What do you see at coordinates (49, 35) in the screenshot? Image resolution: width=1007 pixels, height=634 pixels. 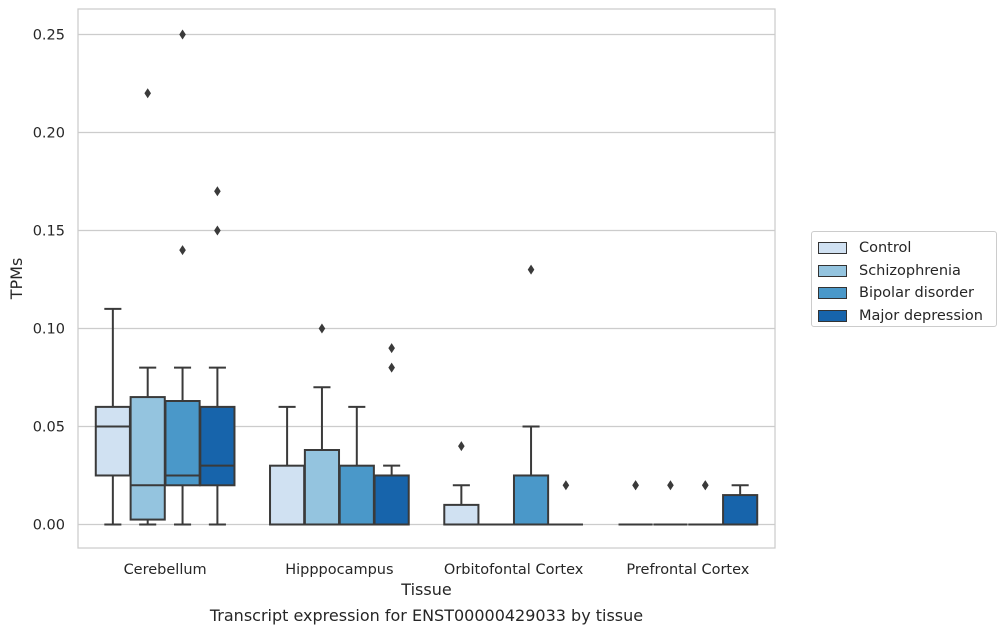 I see `y-tick-label: 0.25` at bounding box center [49, 35].